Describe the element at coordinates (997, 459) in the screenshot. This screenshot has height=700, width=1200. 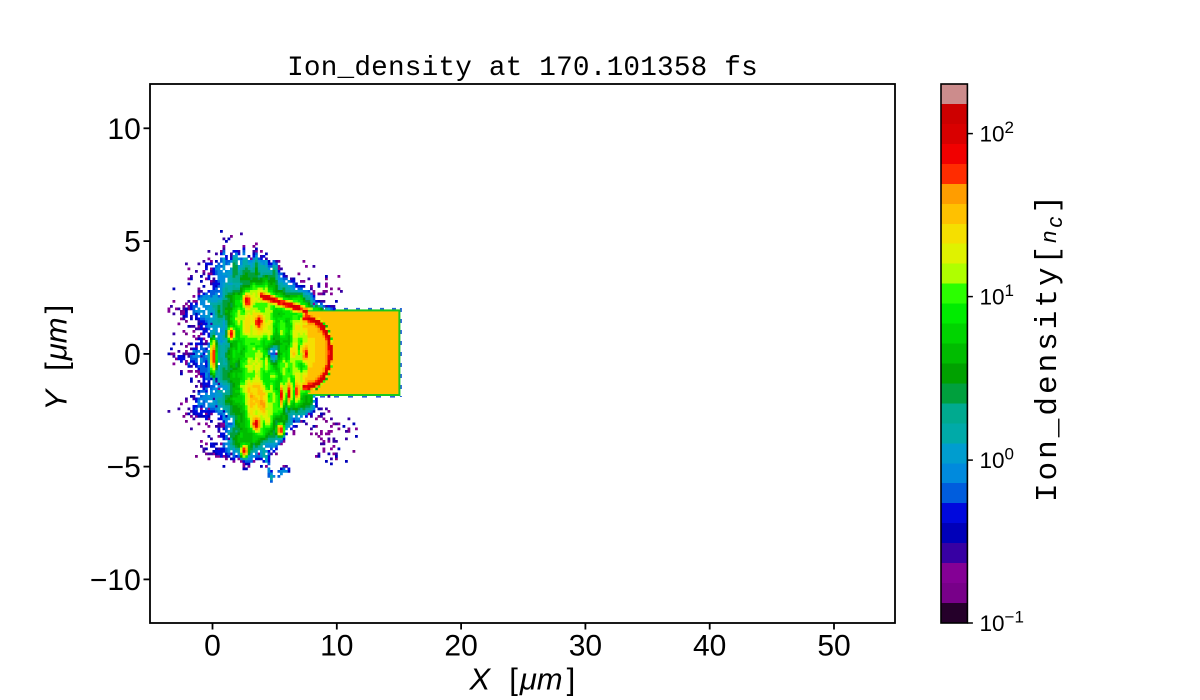
I see `svg-text: 10⁰` at that location.